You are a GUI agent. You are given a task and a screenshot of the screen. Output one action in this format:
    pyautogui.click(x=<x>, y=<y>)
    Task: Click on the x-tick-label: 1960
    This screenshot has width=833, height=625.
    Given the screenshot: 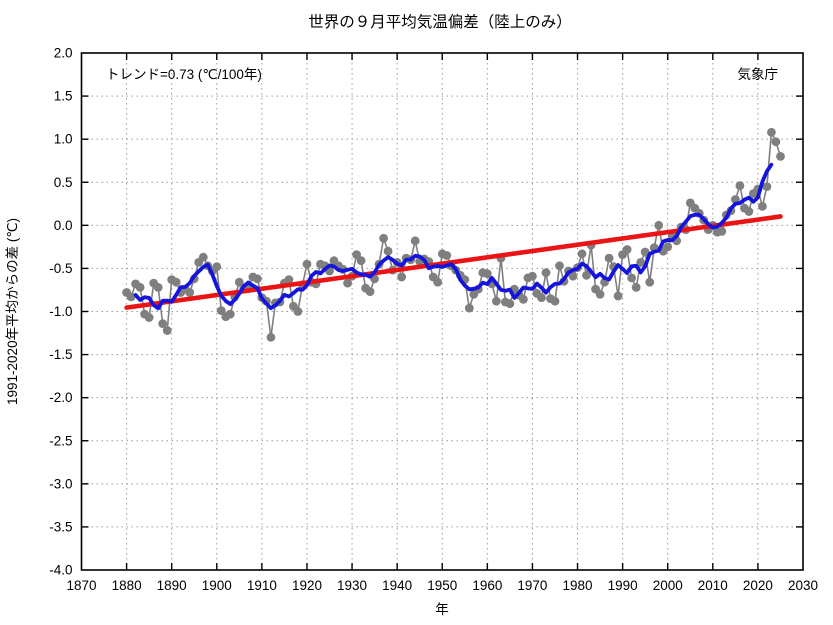 What is the action you would take?
    pyautogui.click(x=487, y=585)
    